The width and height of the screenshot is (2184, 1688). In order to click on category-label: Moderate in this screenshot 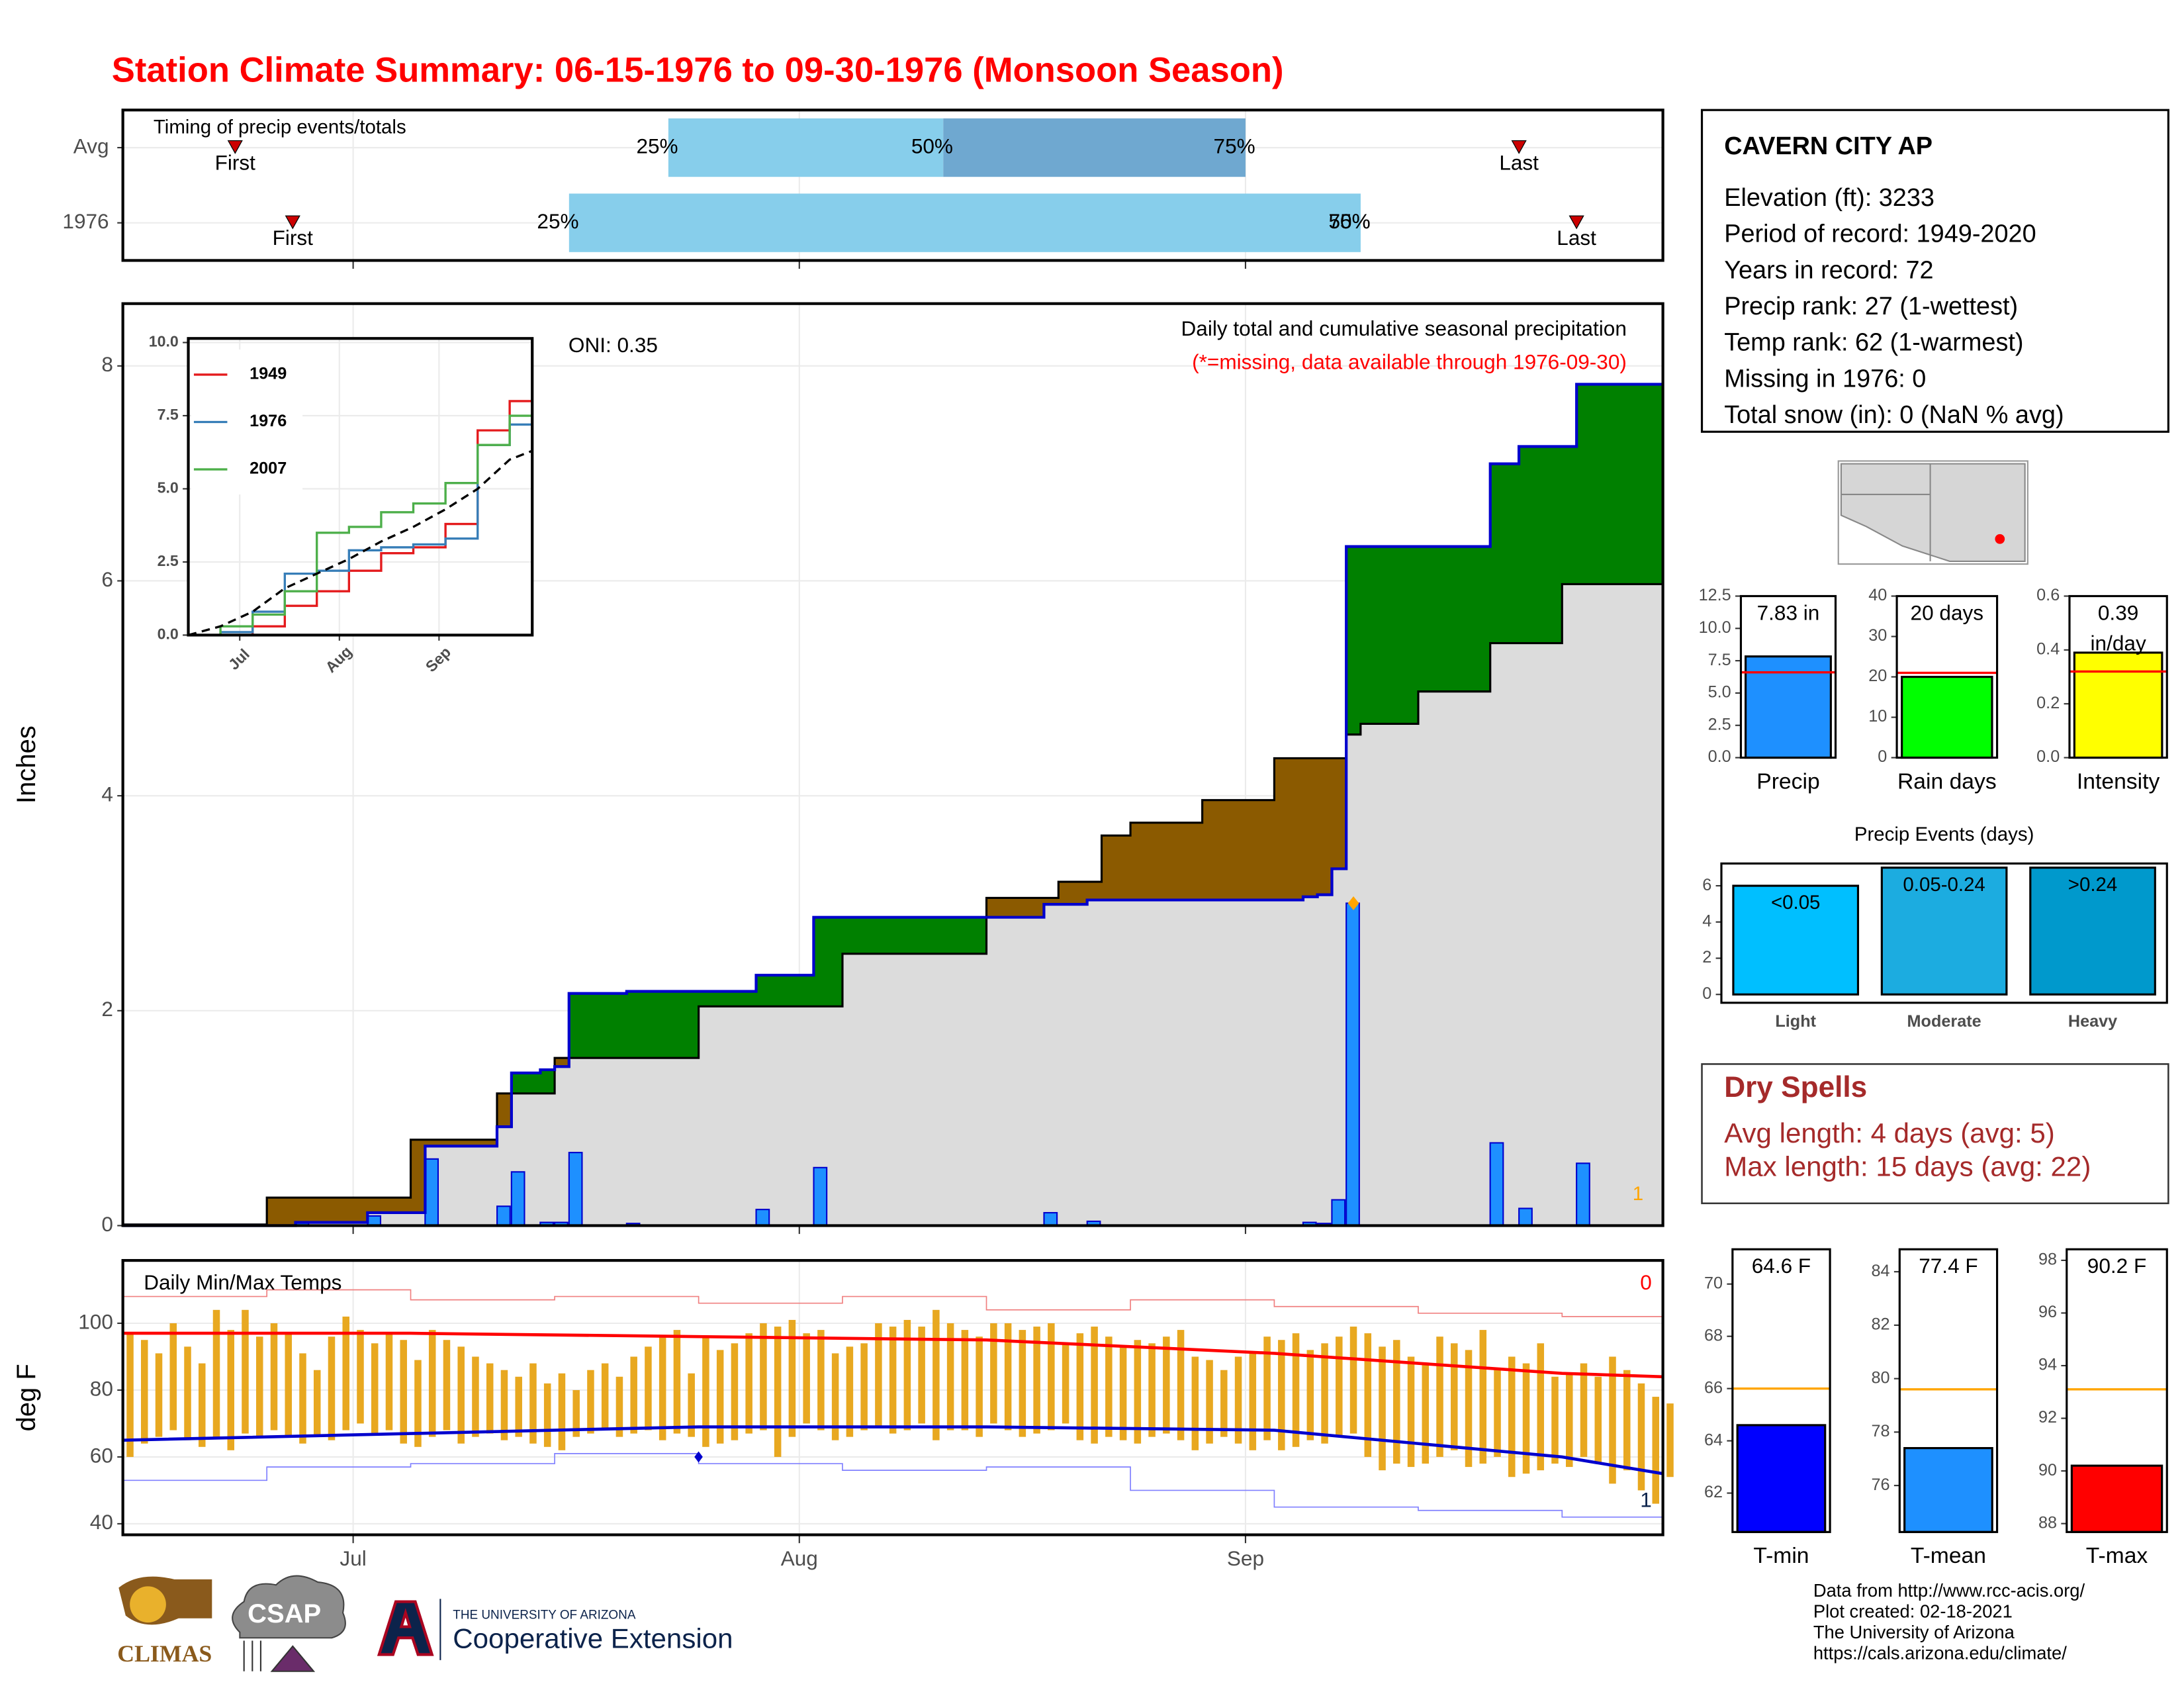, I will do `click(1944, 1021)`.